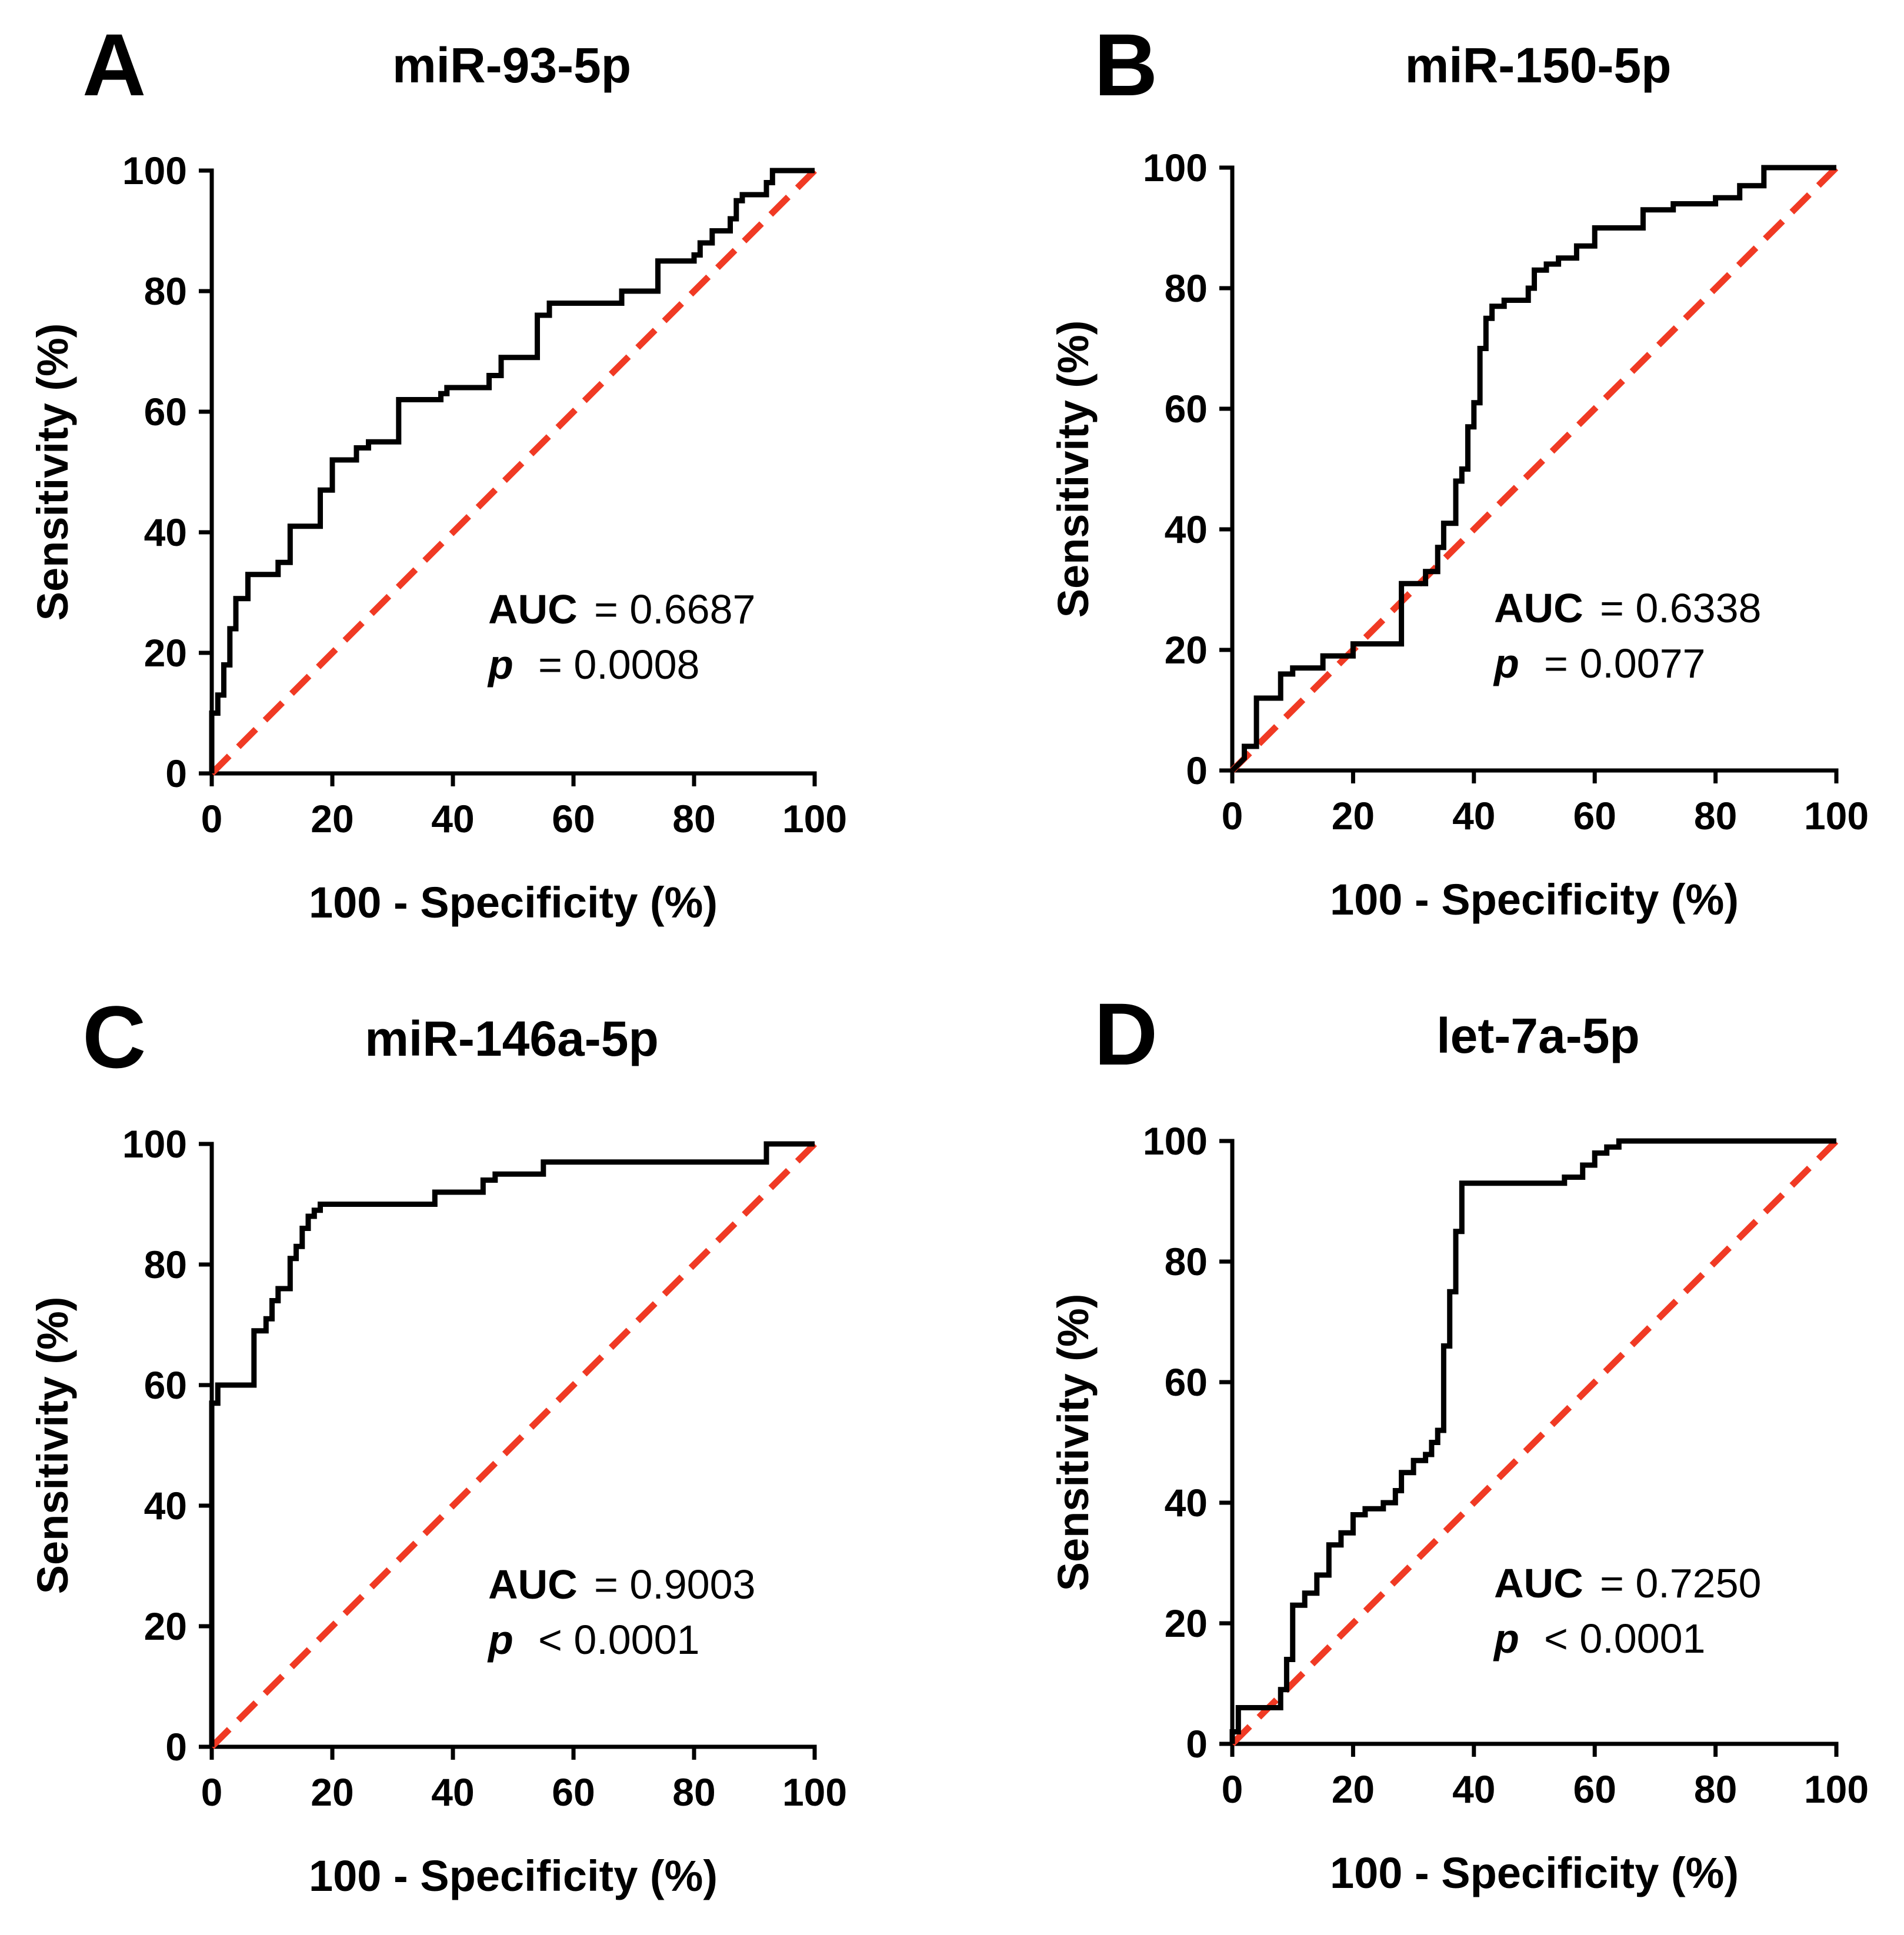  I want to click on auc-value: = 0.6687, so click(674, 609).